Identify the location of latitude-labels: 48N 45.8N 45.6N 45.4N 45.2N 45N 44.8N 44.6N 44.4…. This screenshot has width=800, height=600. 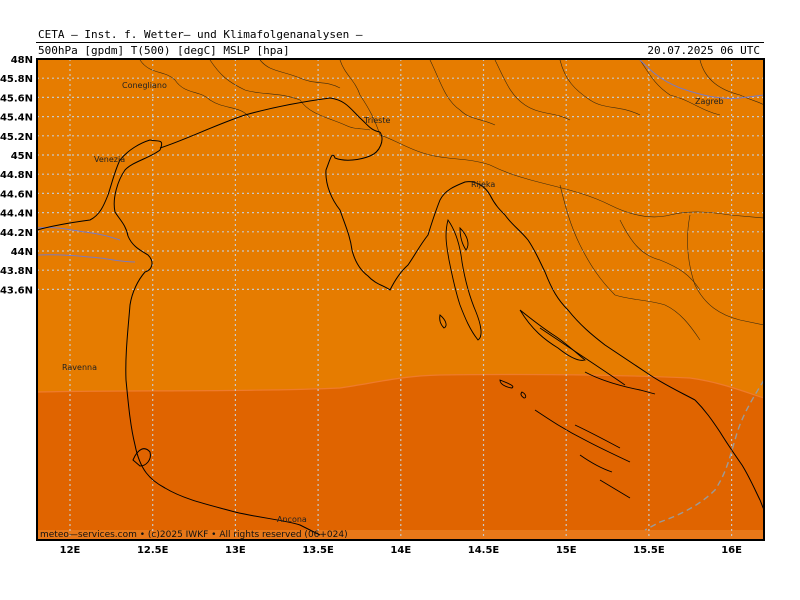
(16, 175).